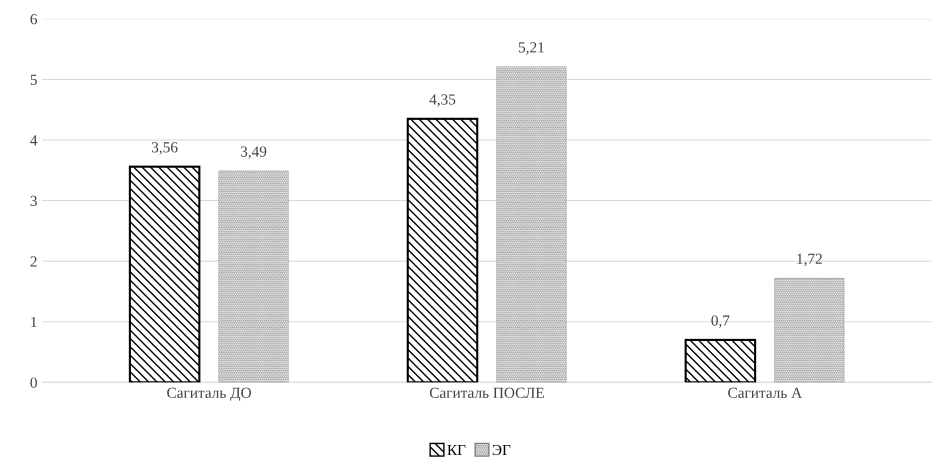  What do you see at coordinates (720, 321) in the screenshot?
I see `data-label: 0,7` at bounding box center [720, 321].